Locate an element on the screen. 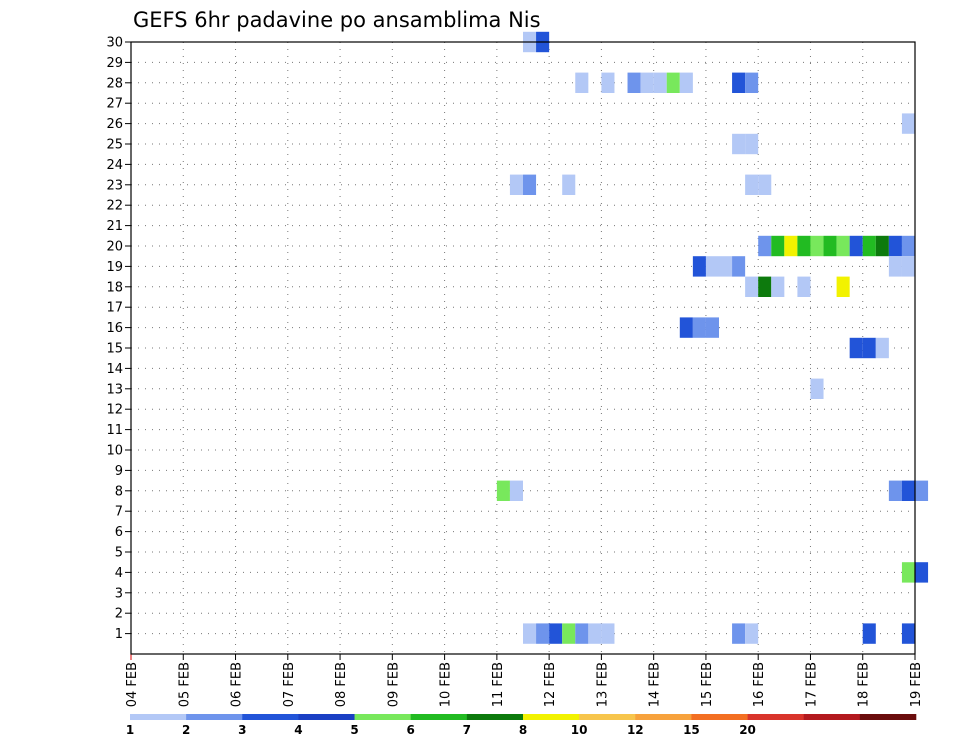  x-tick-label: 16 FEB is located at coordinates (759, 684).